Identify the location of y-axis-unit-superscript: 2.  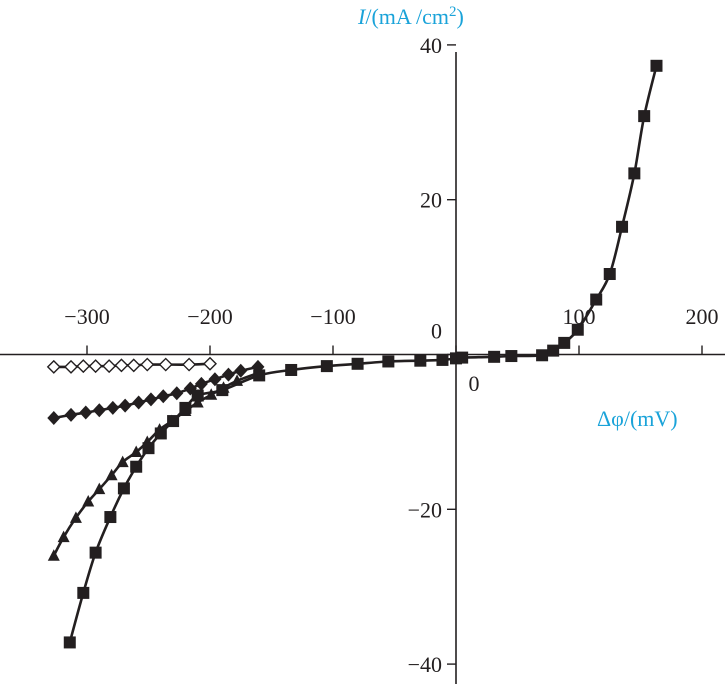
(453, 12).